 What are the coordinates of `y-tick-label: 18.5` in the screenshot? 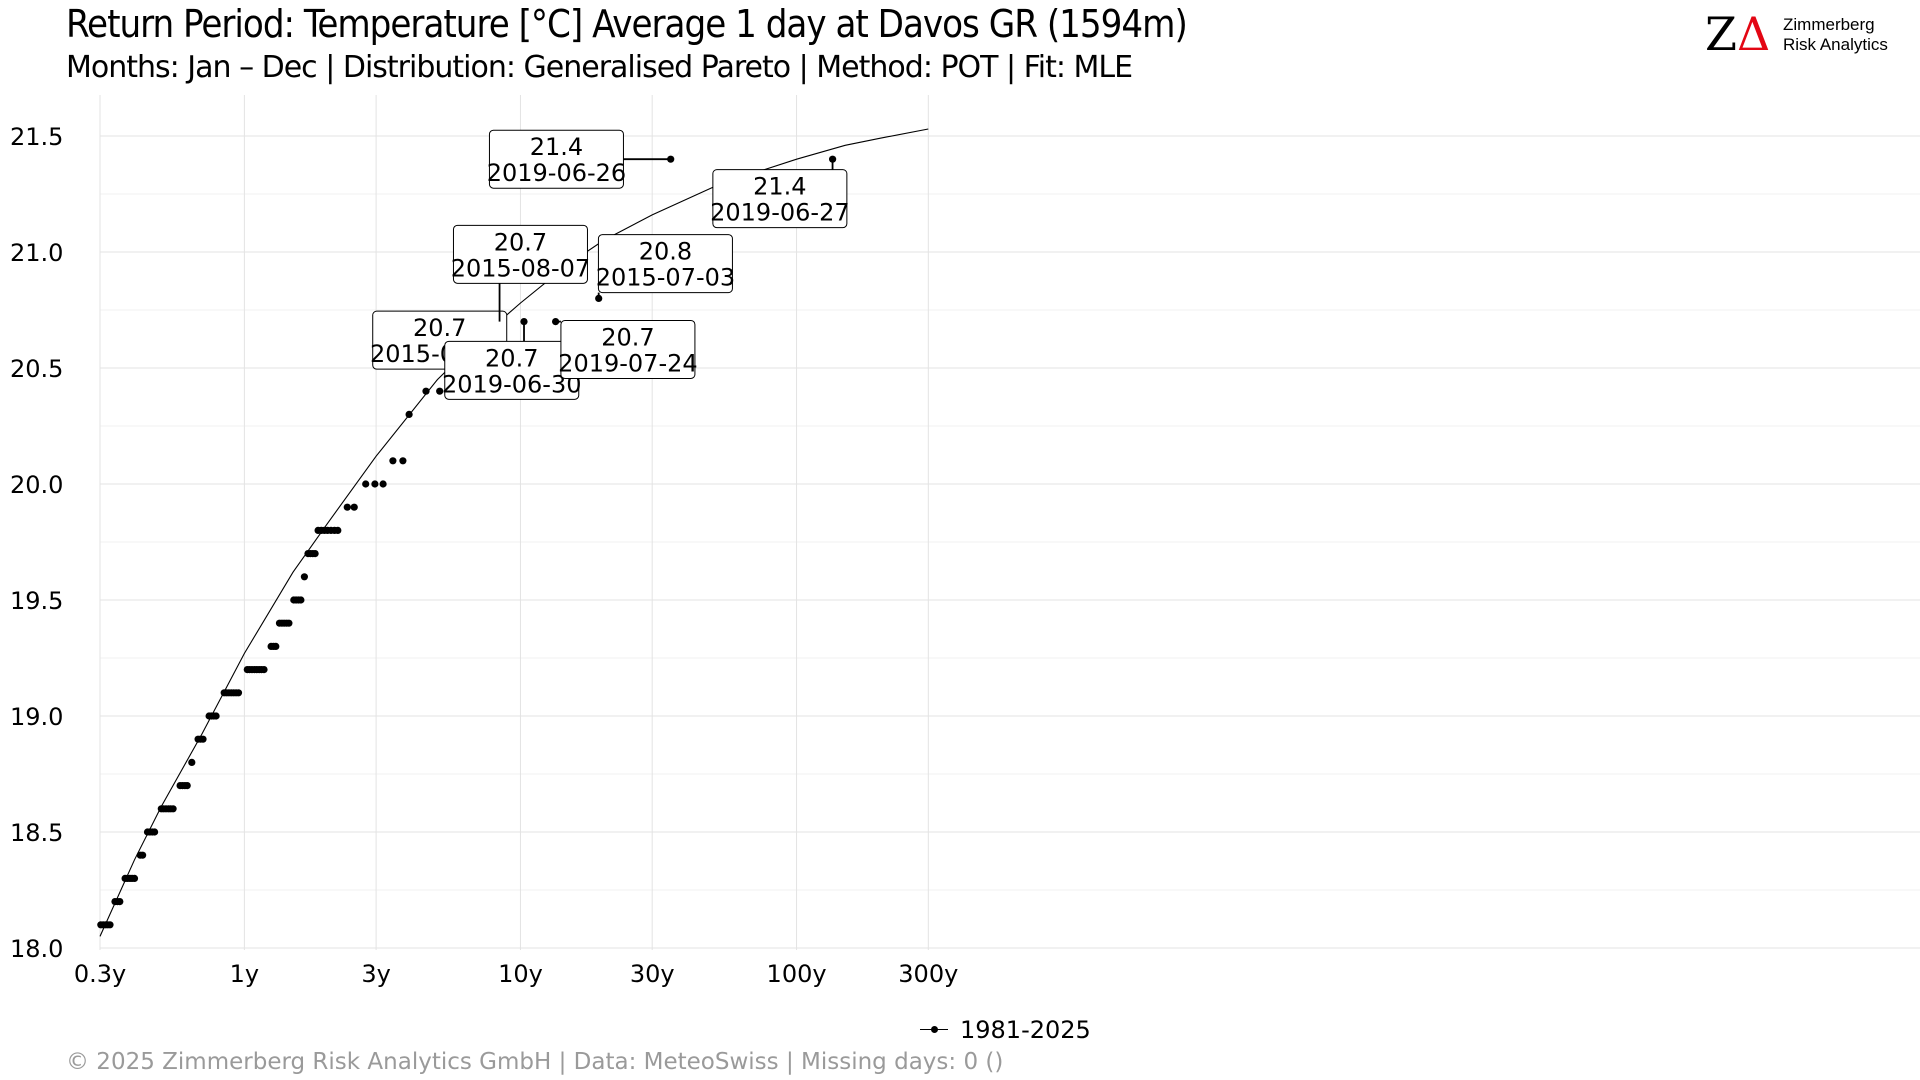 It's located at (36, 833).